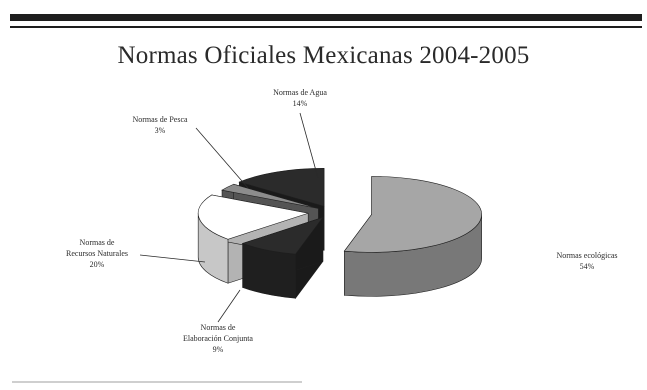 The width and height of the screenshot is (647, 390). Describe the element at coordinates (97, 264) in the screenshot. I see `slice-value-2: 20%` at that location.